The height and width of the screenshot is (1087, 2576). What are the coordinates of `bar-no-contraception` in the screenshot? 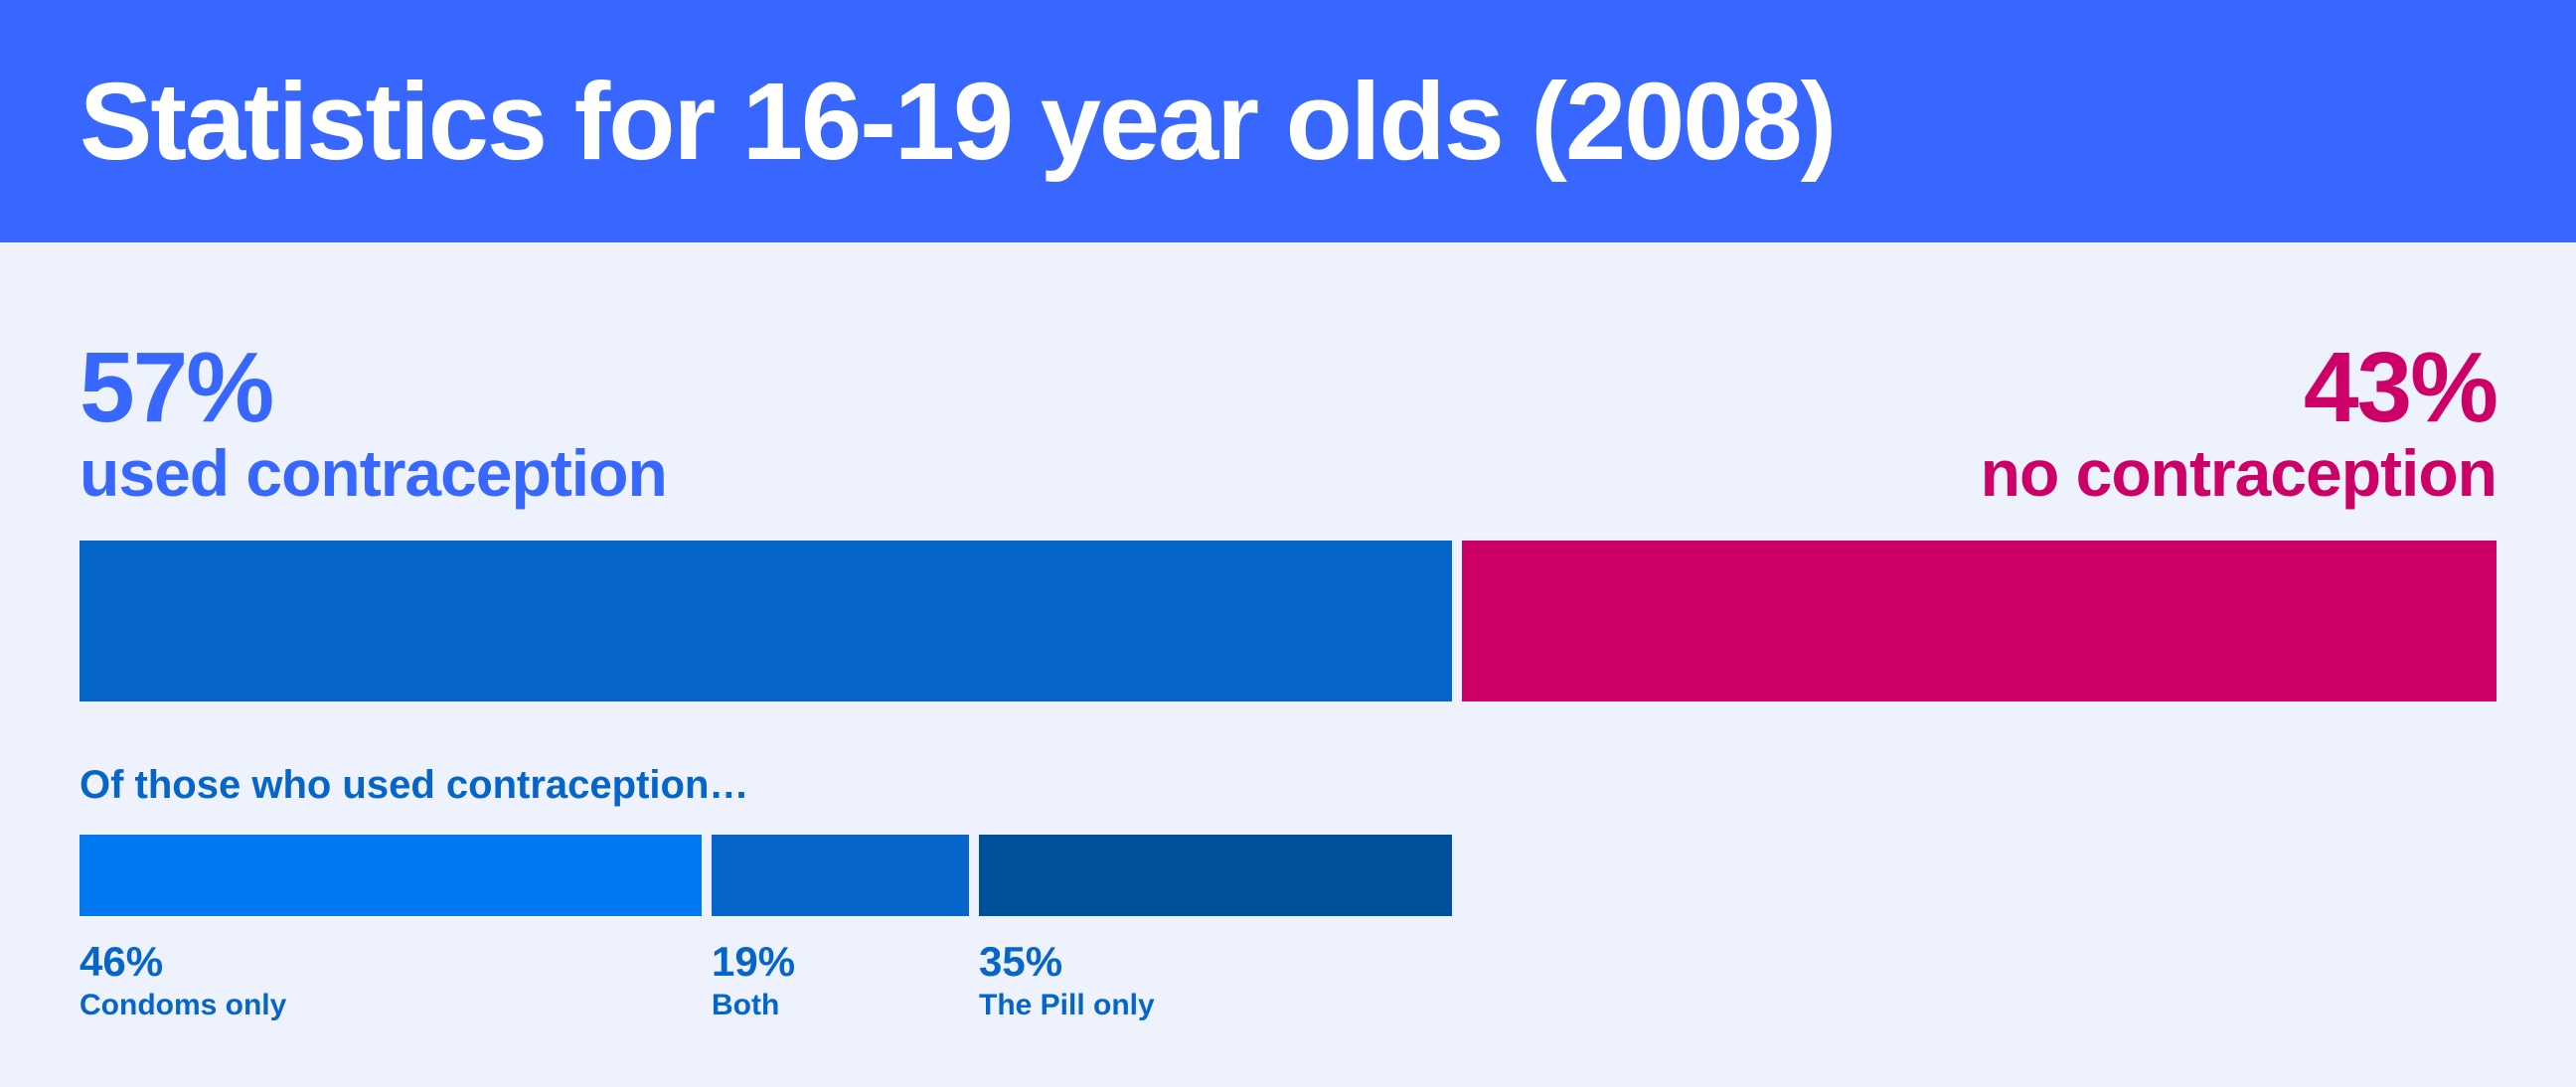 It's located at (1979, 621).